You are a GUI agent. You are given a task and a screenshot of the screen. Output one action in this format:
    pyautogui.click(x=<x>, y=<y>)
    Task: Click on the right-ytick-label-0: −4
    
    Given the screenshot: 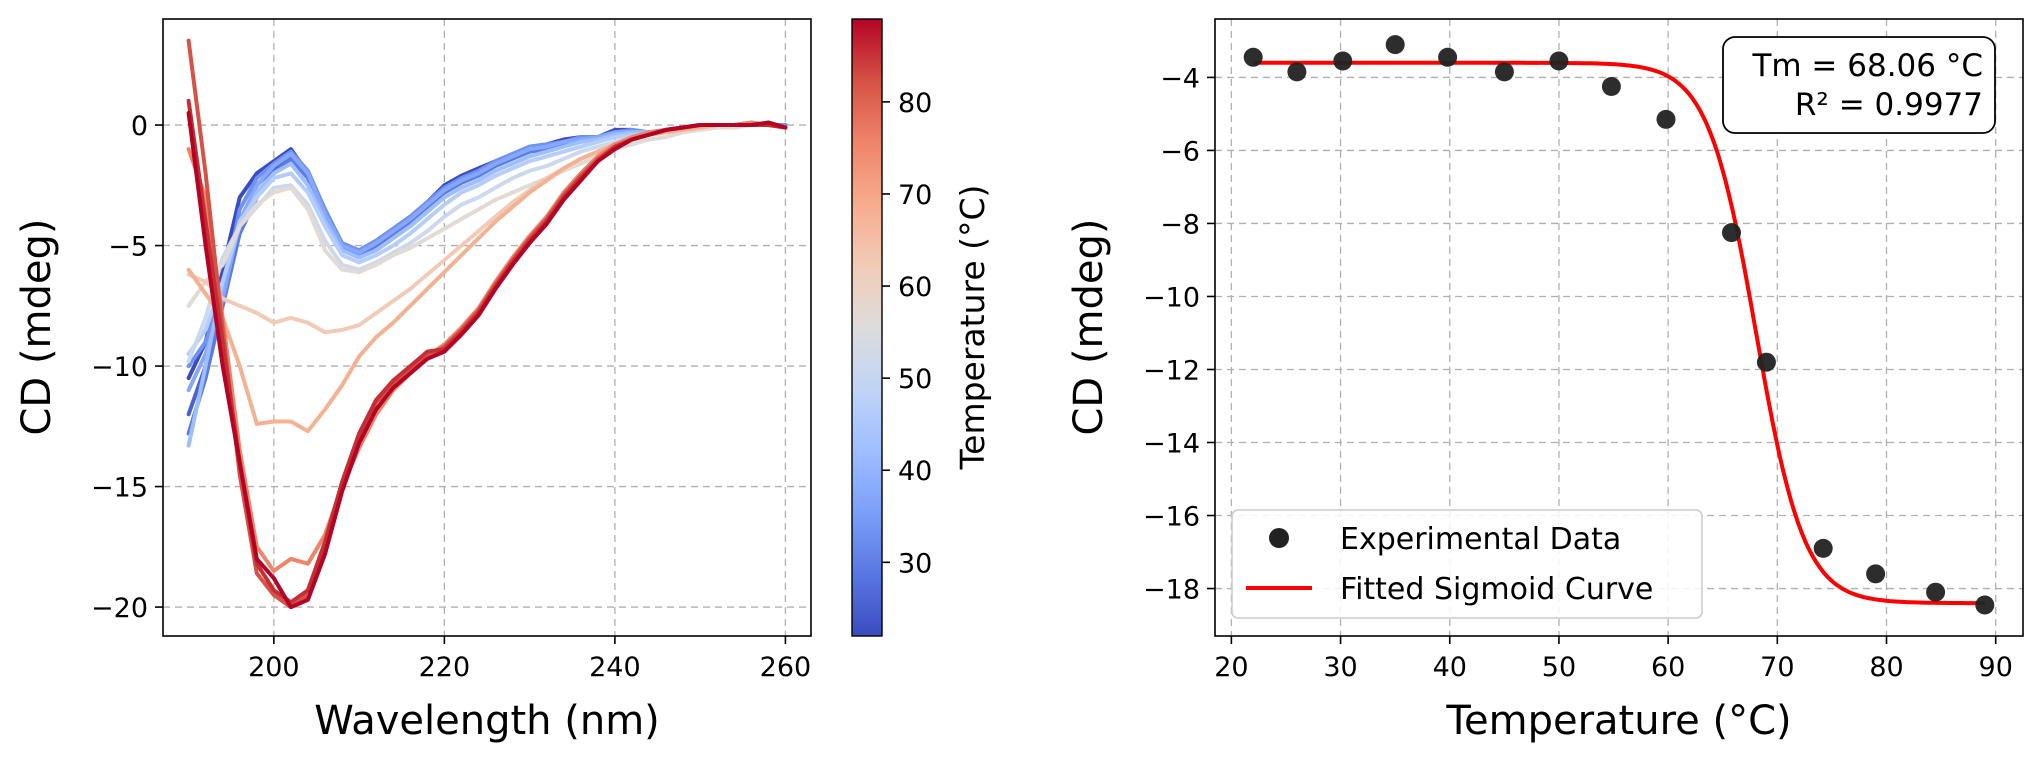 What is the action you would take?
    pyautogui.click(x=1180, y=78)
    